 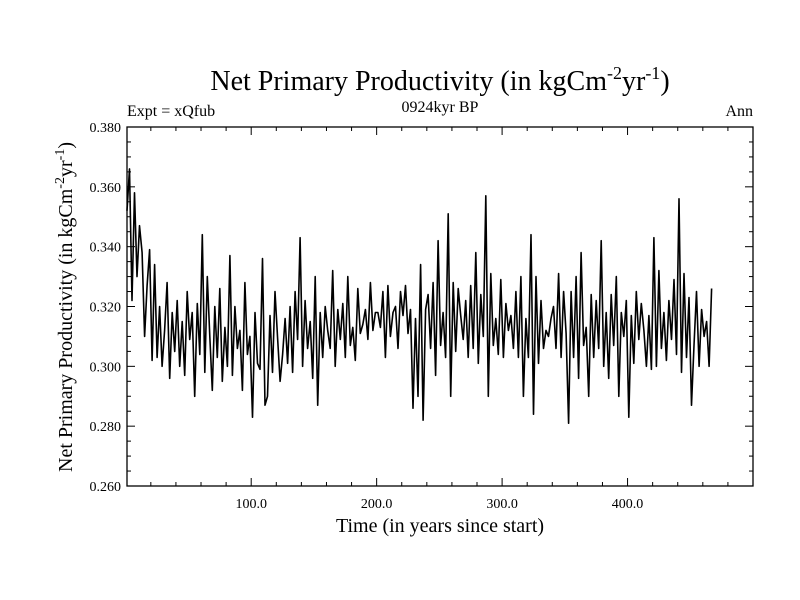 I want to click on y-tick-label: 0.380, so click(x=106, y=128).